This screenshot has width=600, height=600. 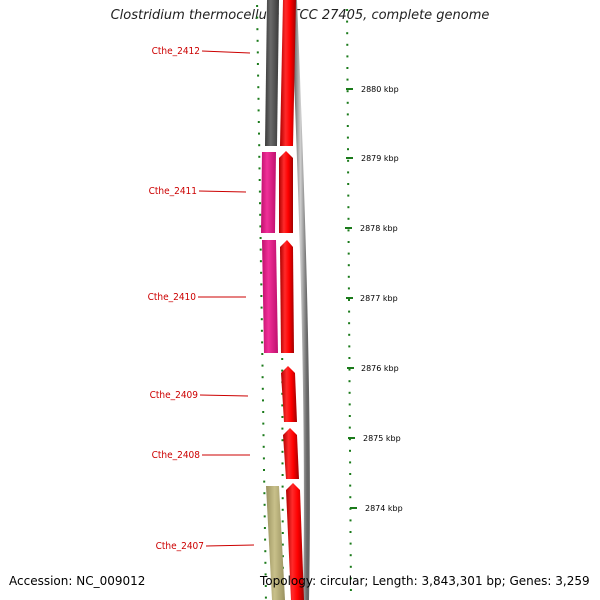 I want to click on gene-label-cthe-2412: Cthe_2412, so click(x=176, y=51).